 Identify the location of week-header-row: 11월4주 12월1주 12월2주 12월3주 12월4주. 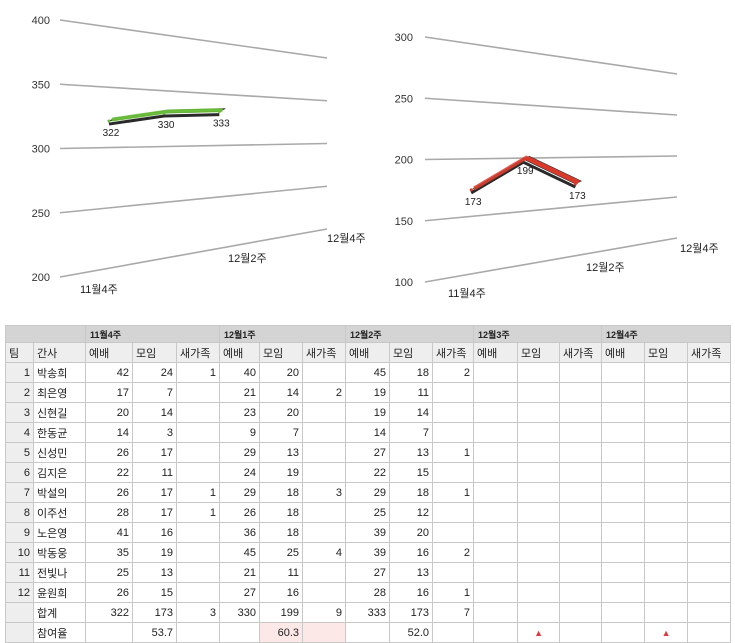
(368, 334).